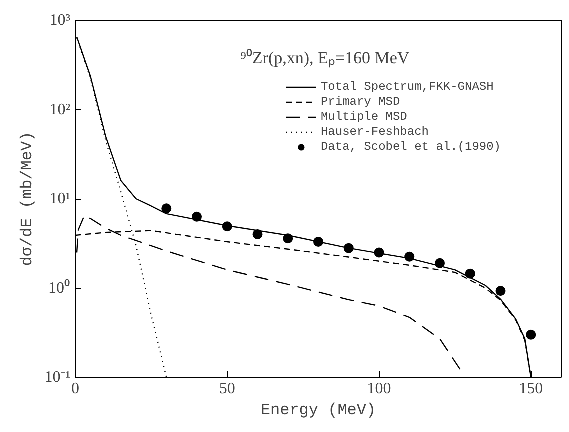 Image resolution: width=569 pixels, height=432 pixels. I want to click on y-tick-label: 10³, so click(60, 20).